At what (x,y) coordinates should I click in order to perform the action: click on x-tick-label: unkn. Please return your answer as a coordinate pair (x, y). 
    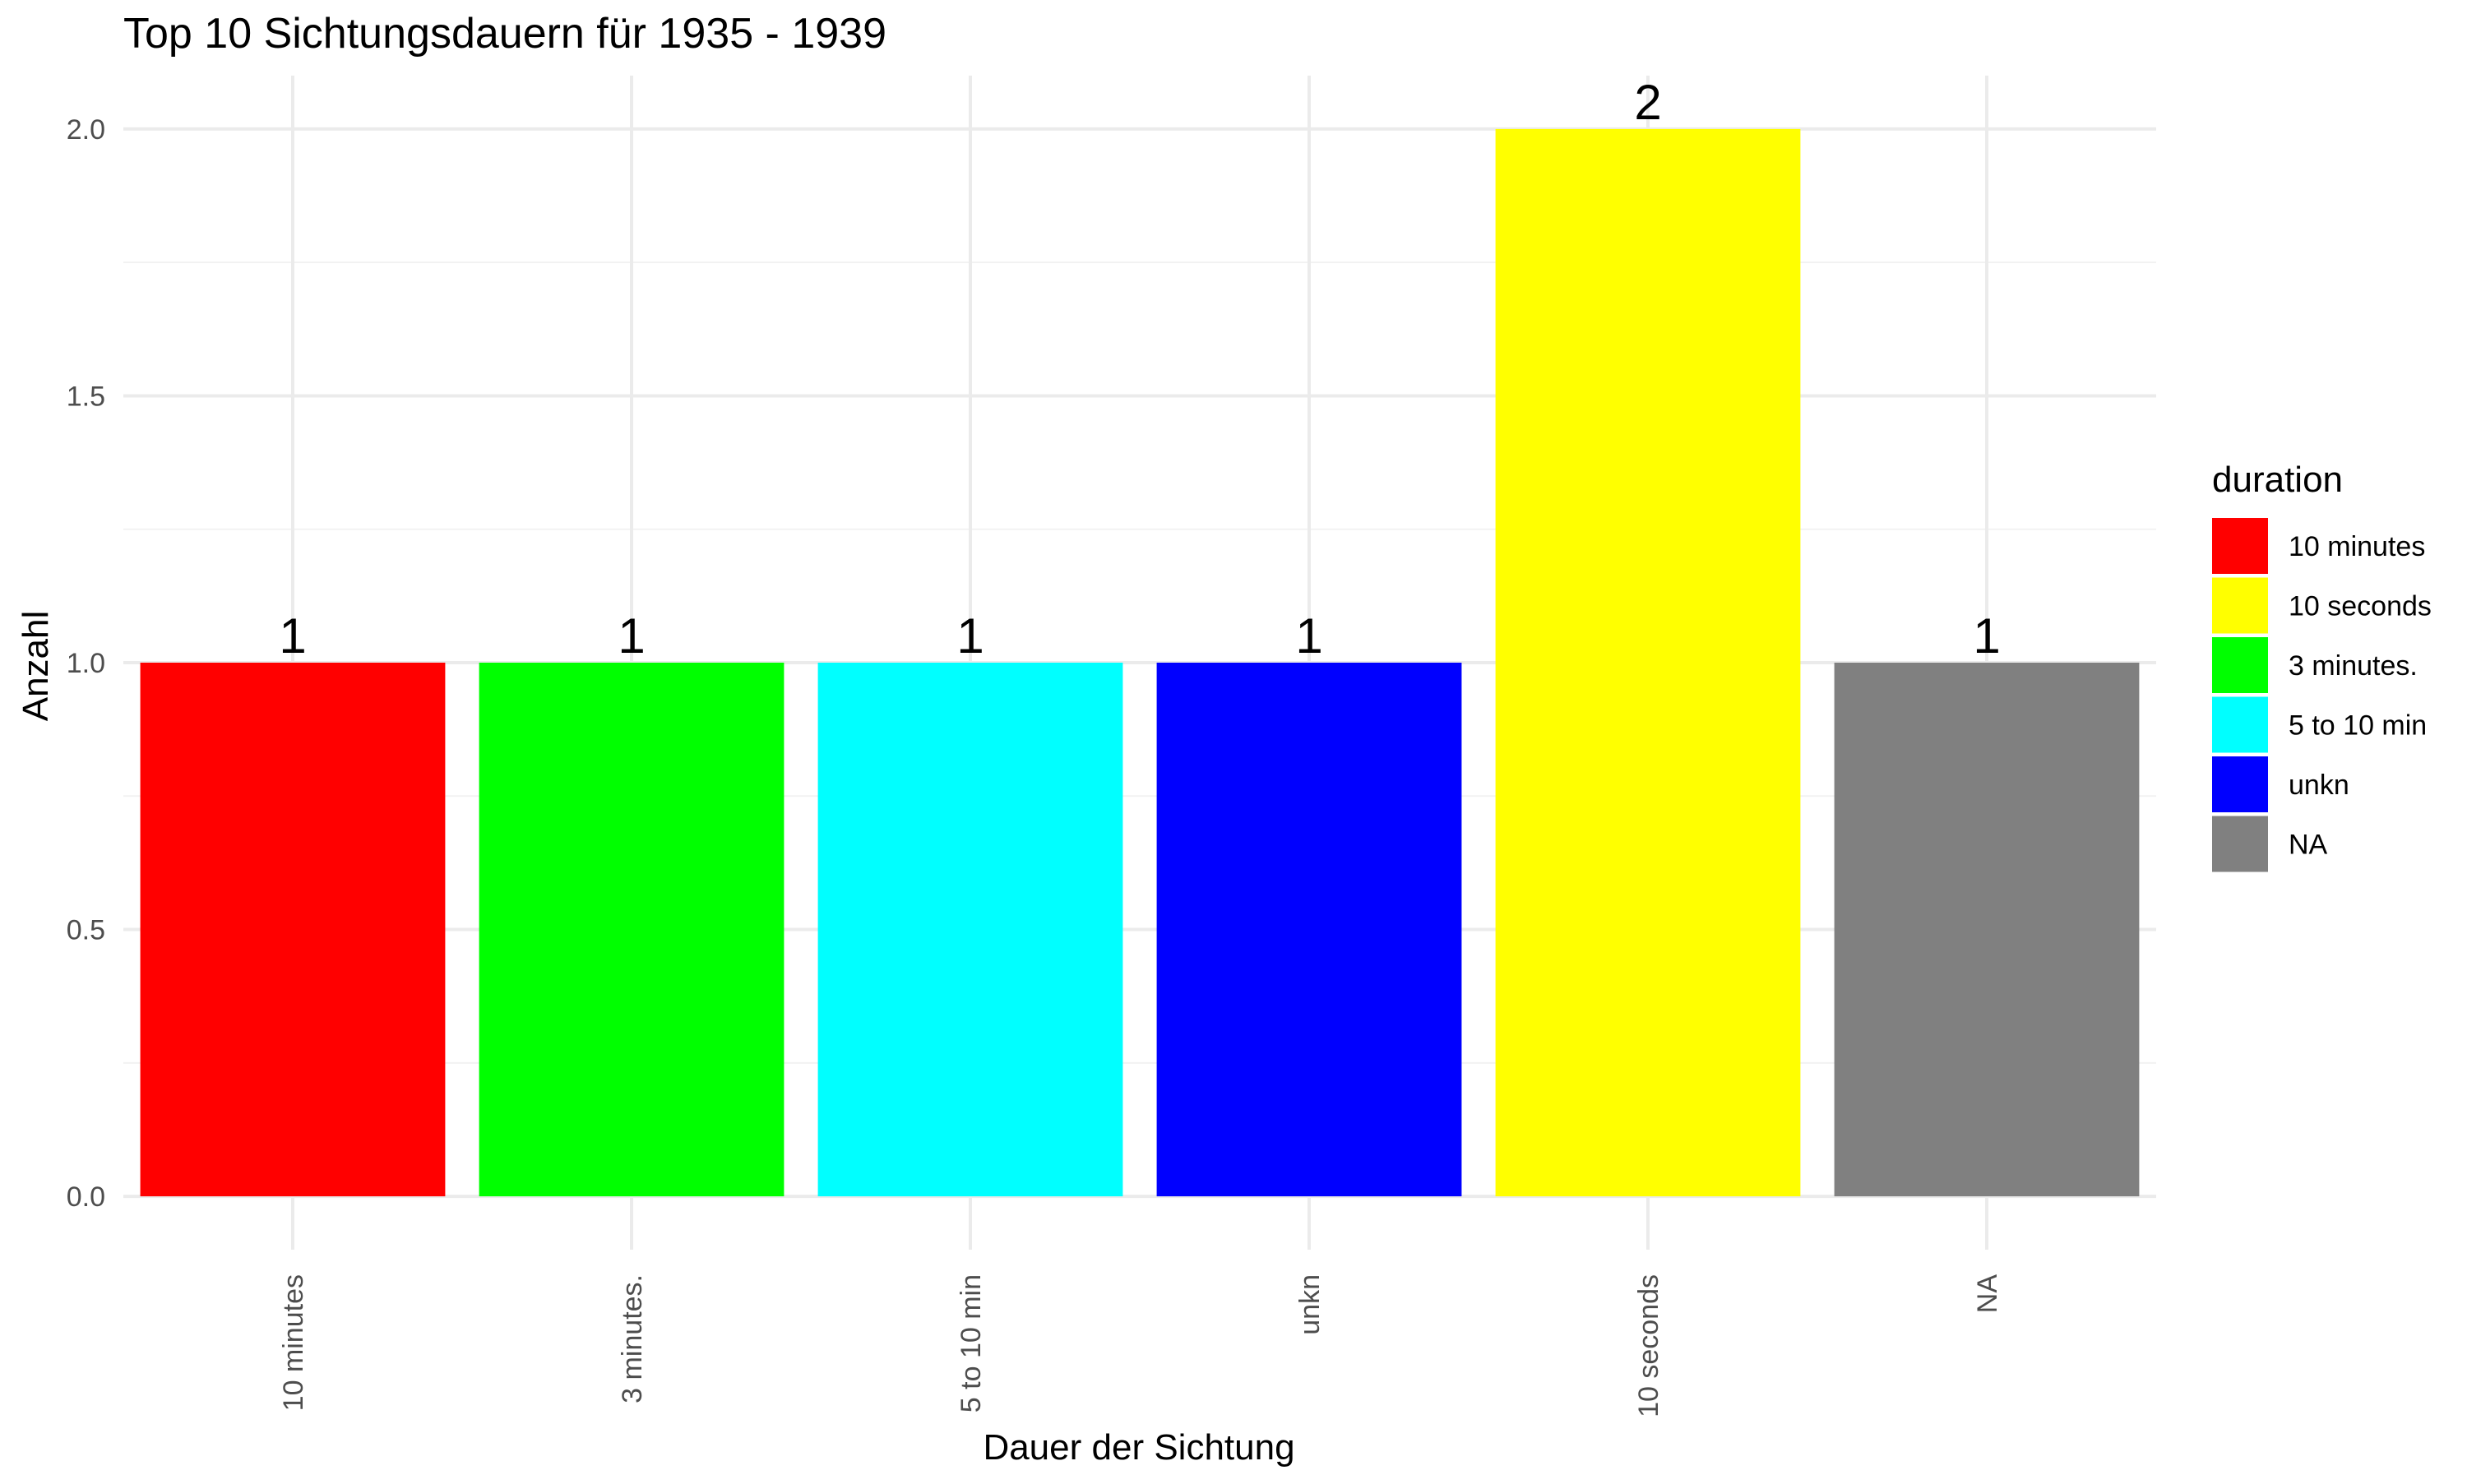
    Looking at the image, I should click on (1310, 1304).